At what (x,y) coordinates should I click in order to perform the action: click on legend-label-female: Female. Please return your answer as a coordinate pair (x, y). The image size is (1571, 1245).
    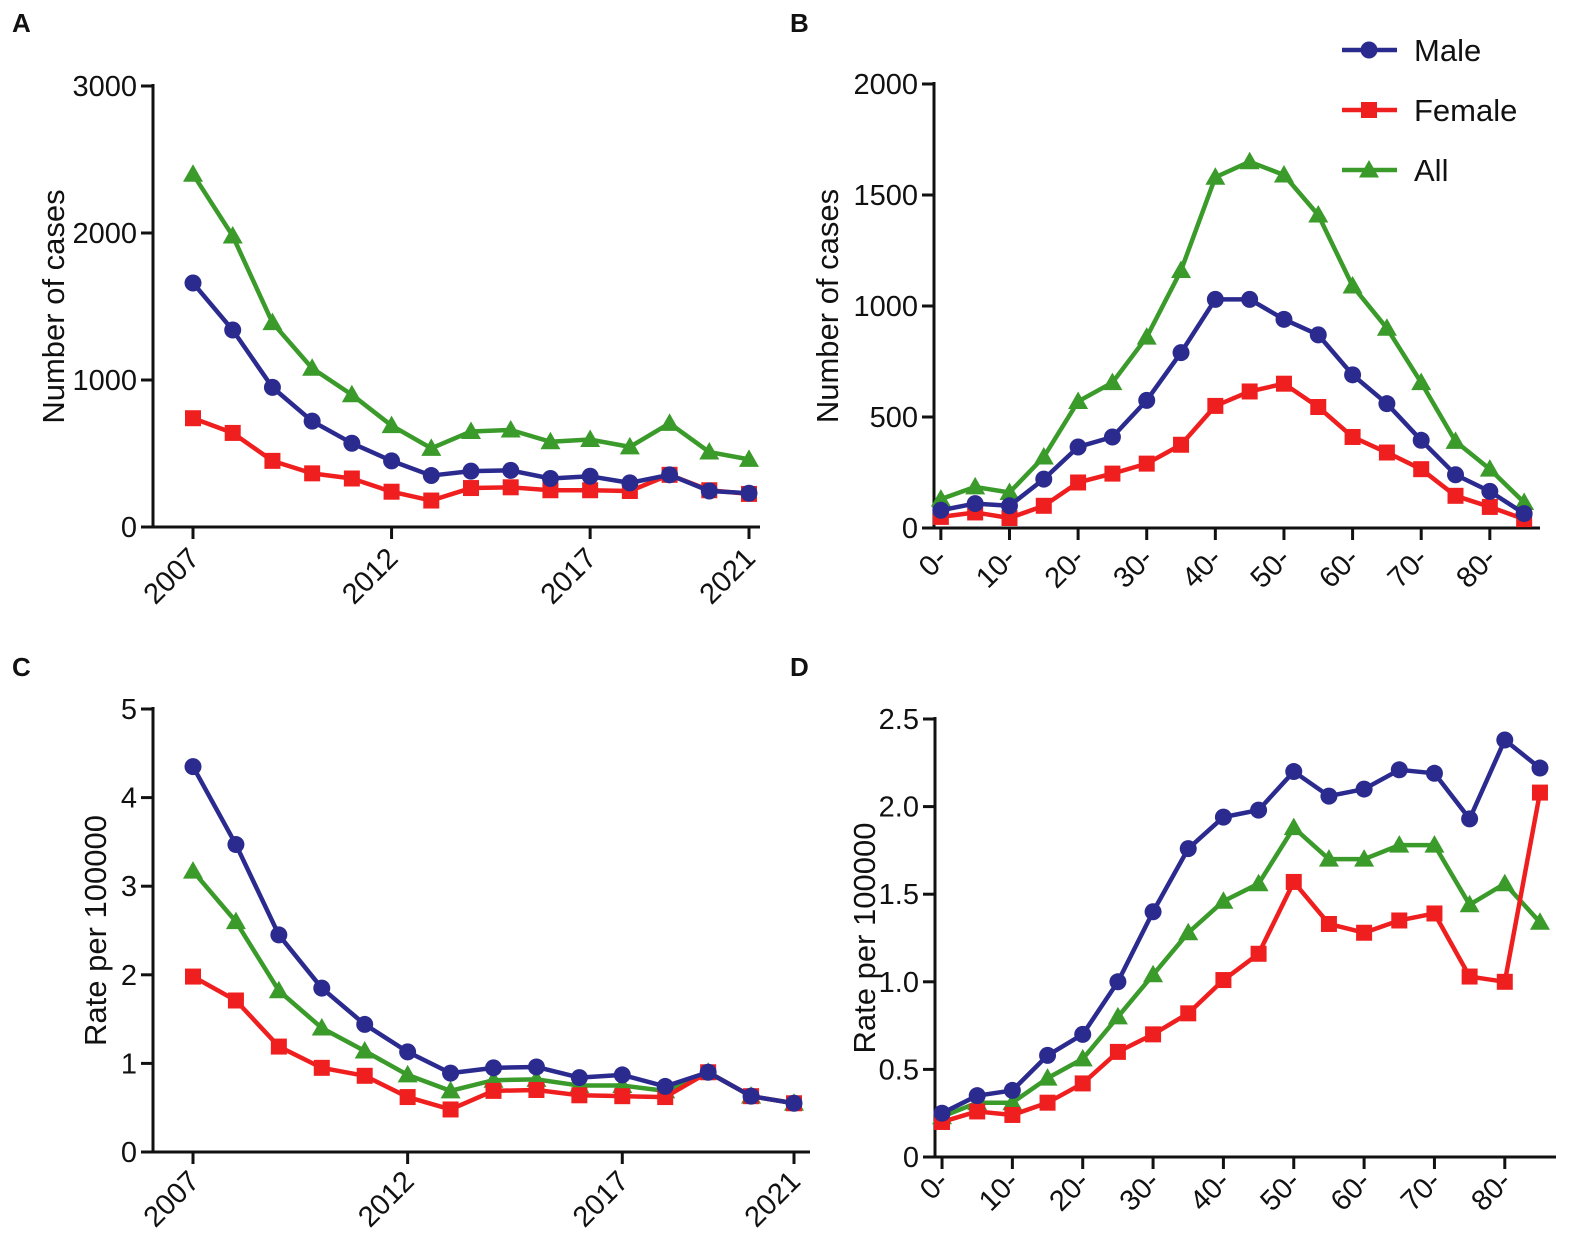
    Looking at the image, I should click on (1465, 110).